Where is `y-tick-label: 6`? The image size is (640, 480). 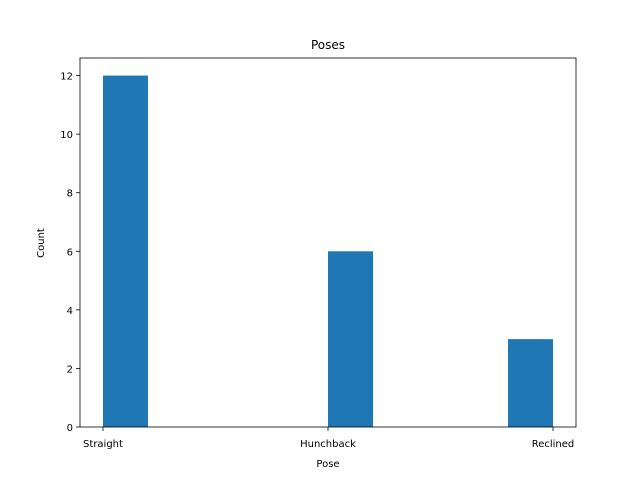 y-tick-label: 6 is located at coordinates (70, 252).